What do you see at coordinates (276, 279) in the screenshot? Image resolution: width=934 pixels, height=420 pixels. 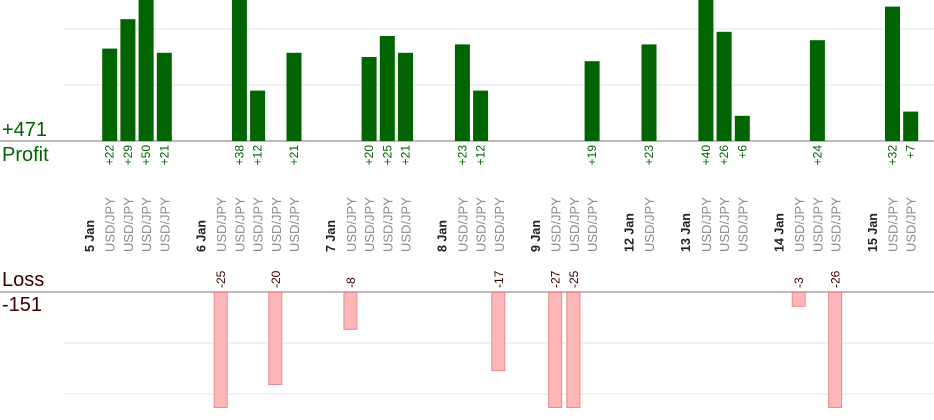 I see `loss-value-label: -20` at bounding box center [276, 279].